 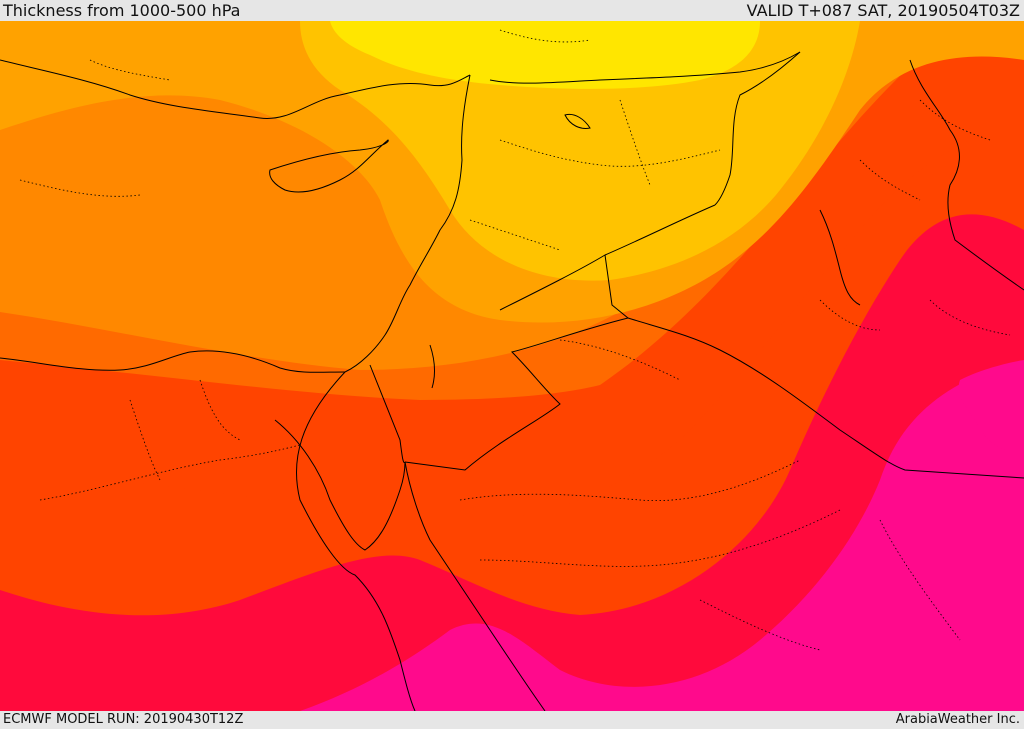 What do you see at coordinates (517, 362) in the screenshot?
I see `jordan-saudi-border` at bounding box center [517, 362].